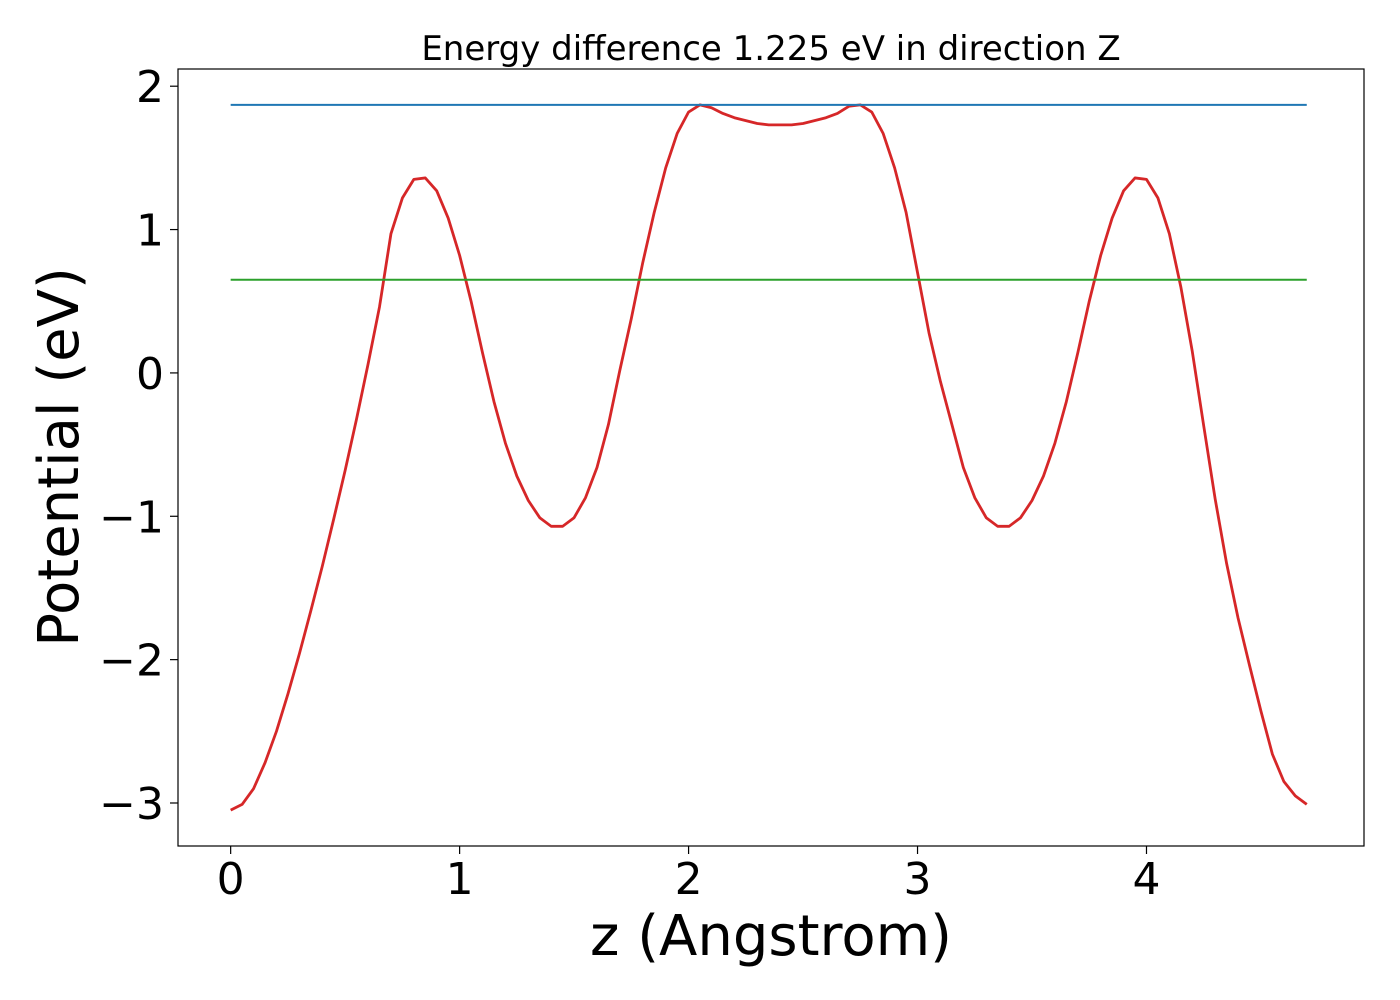 The image size is (1400, 1000). Describe the element at coordinates (131, 517) in the screenshot. I see `y-tick-label: −1` at that location.